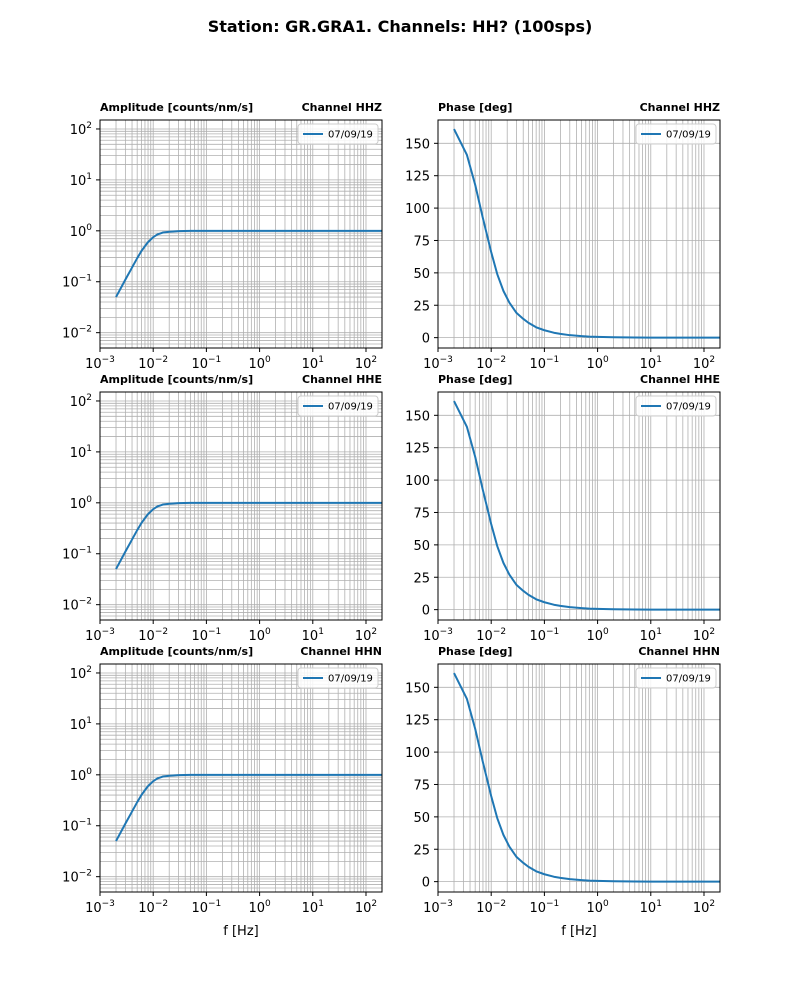  I want to click on y-tick-exponent: −2, so click(85, 602).